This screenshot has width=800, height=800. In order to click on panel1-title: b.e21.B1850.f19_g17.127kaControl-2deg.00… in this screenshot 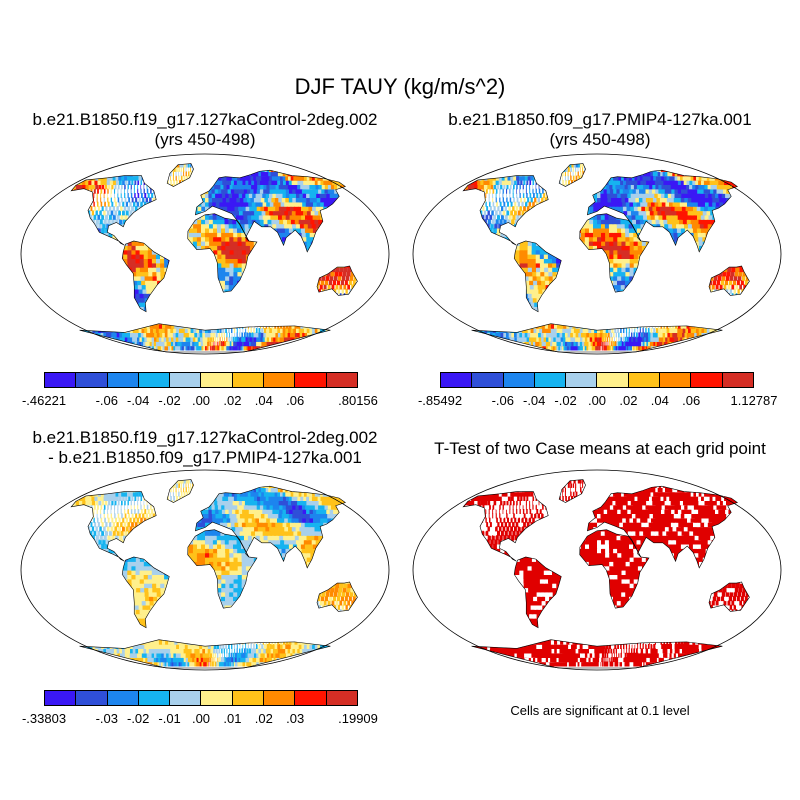, I will do `click(205, 130)`.